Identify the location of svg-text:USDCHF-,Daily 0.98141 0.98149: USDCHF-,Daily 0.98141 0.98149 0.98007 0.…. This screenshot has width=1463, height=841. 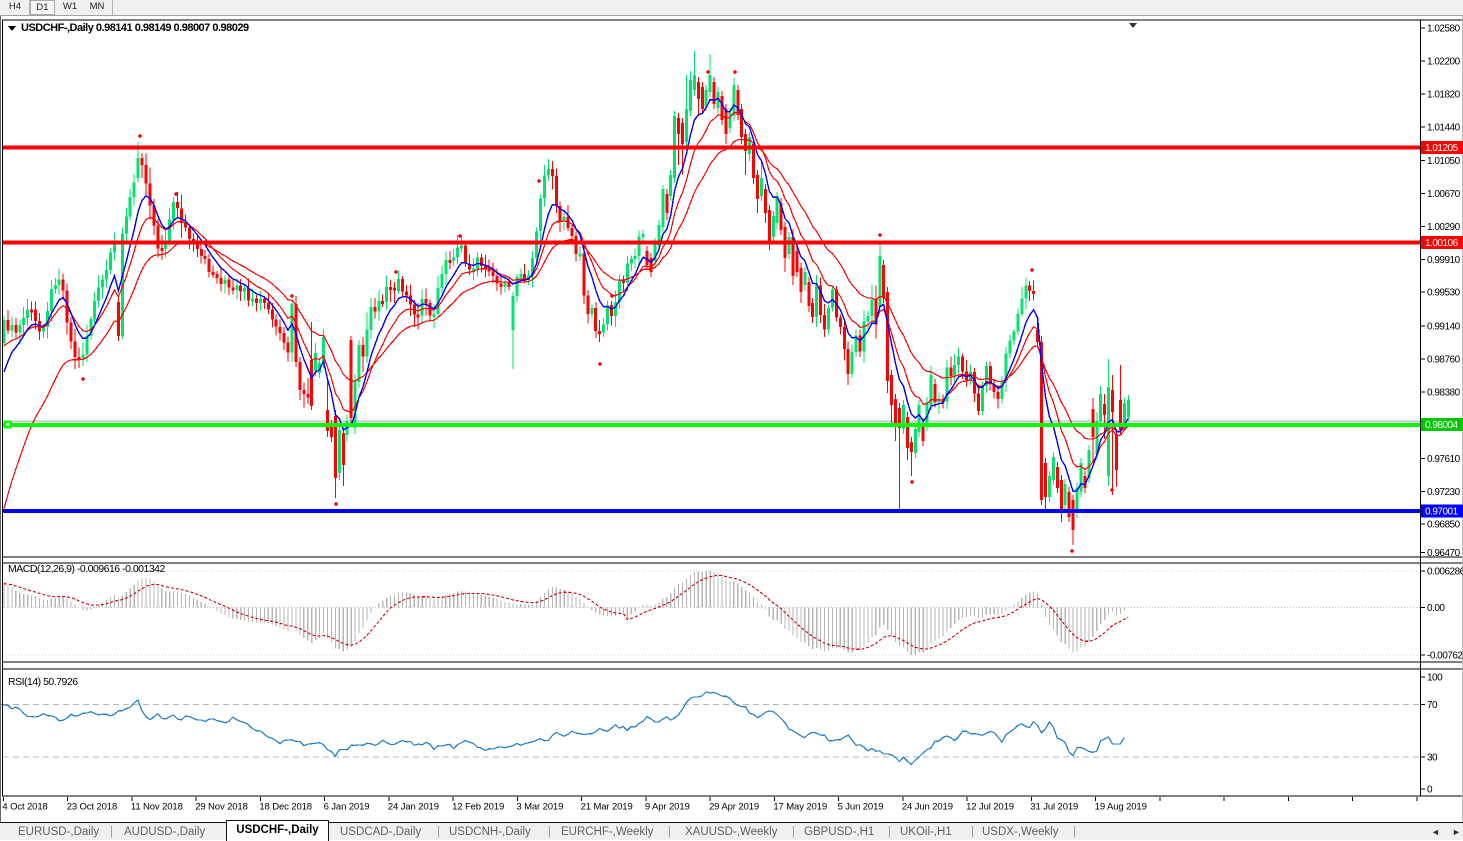
(135, 28).